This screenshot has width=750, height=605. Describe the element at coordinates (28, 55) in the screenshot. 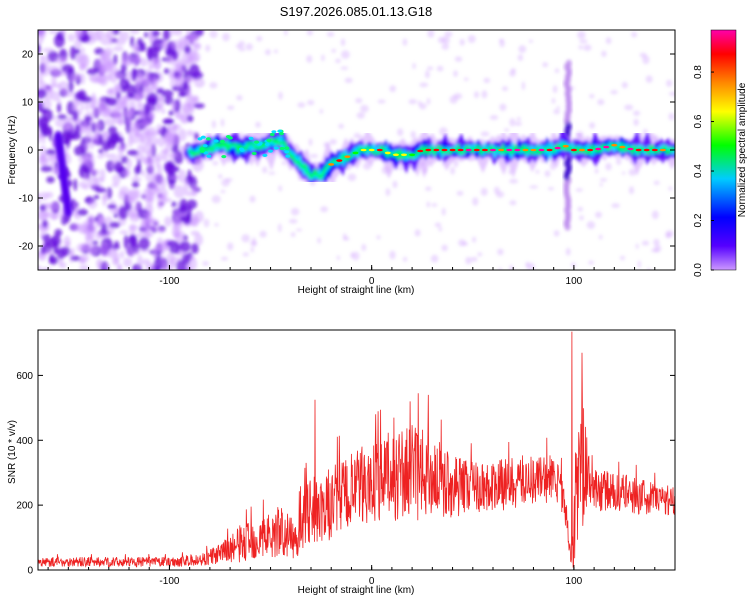

I see `spectrogram-y-tick-label: 20` at that location.